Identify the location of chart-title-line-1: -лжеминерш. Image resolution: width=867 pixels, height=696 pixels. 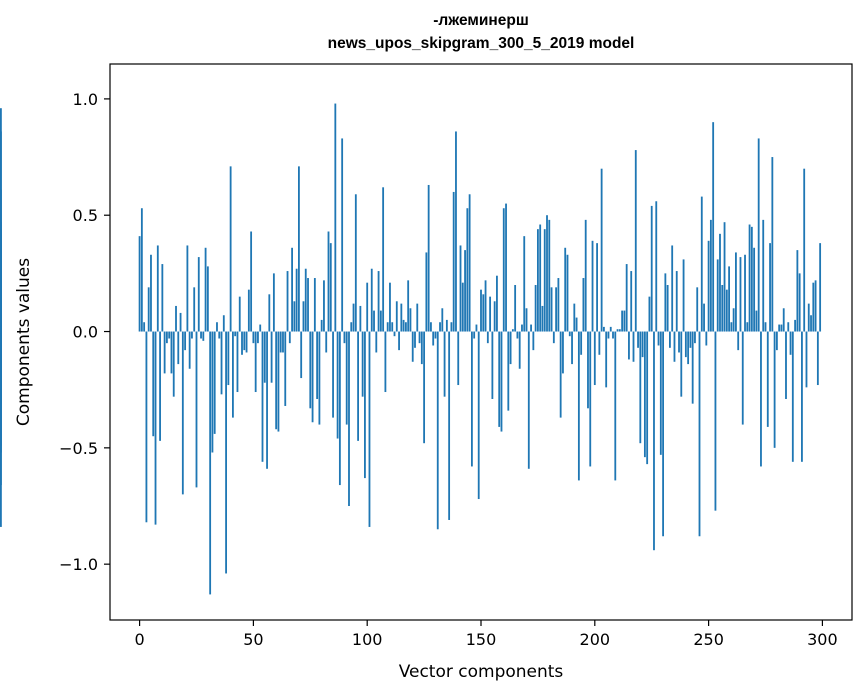
(481, 20).